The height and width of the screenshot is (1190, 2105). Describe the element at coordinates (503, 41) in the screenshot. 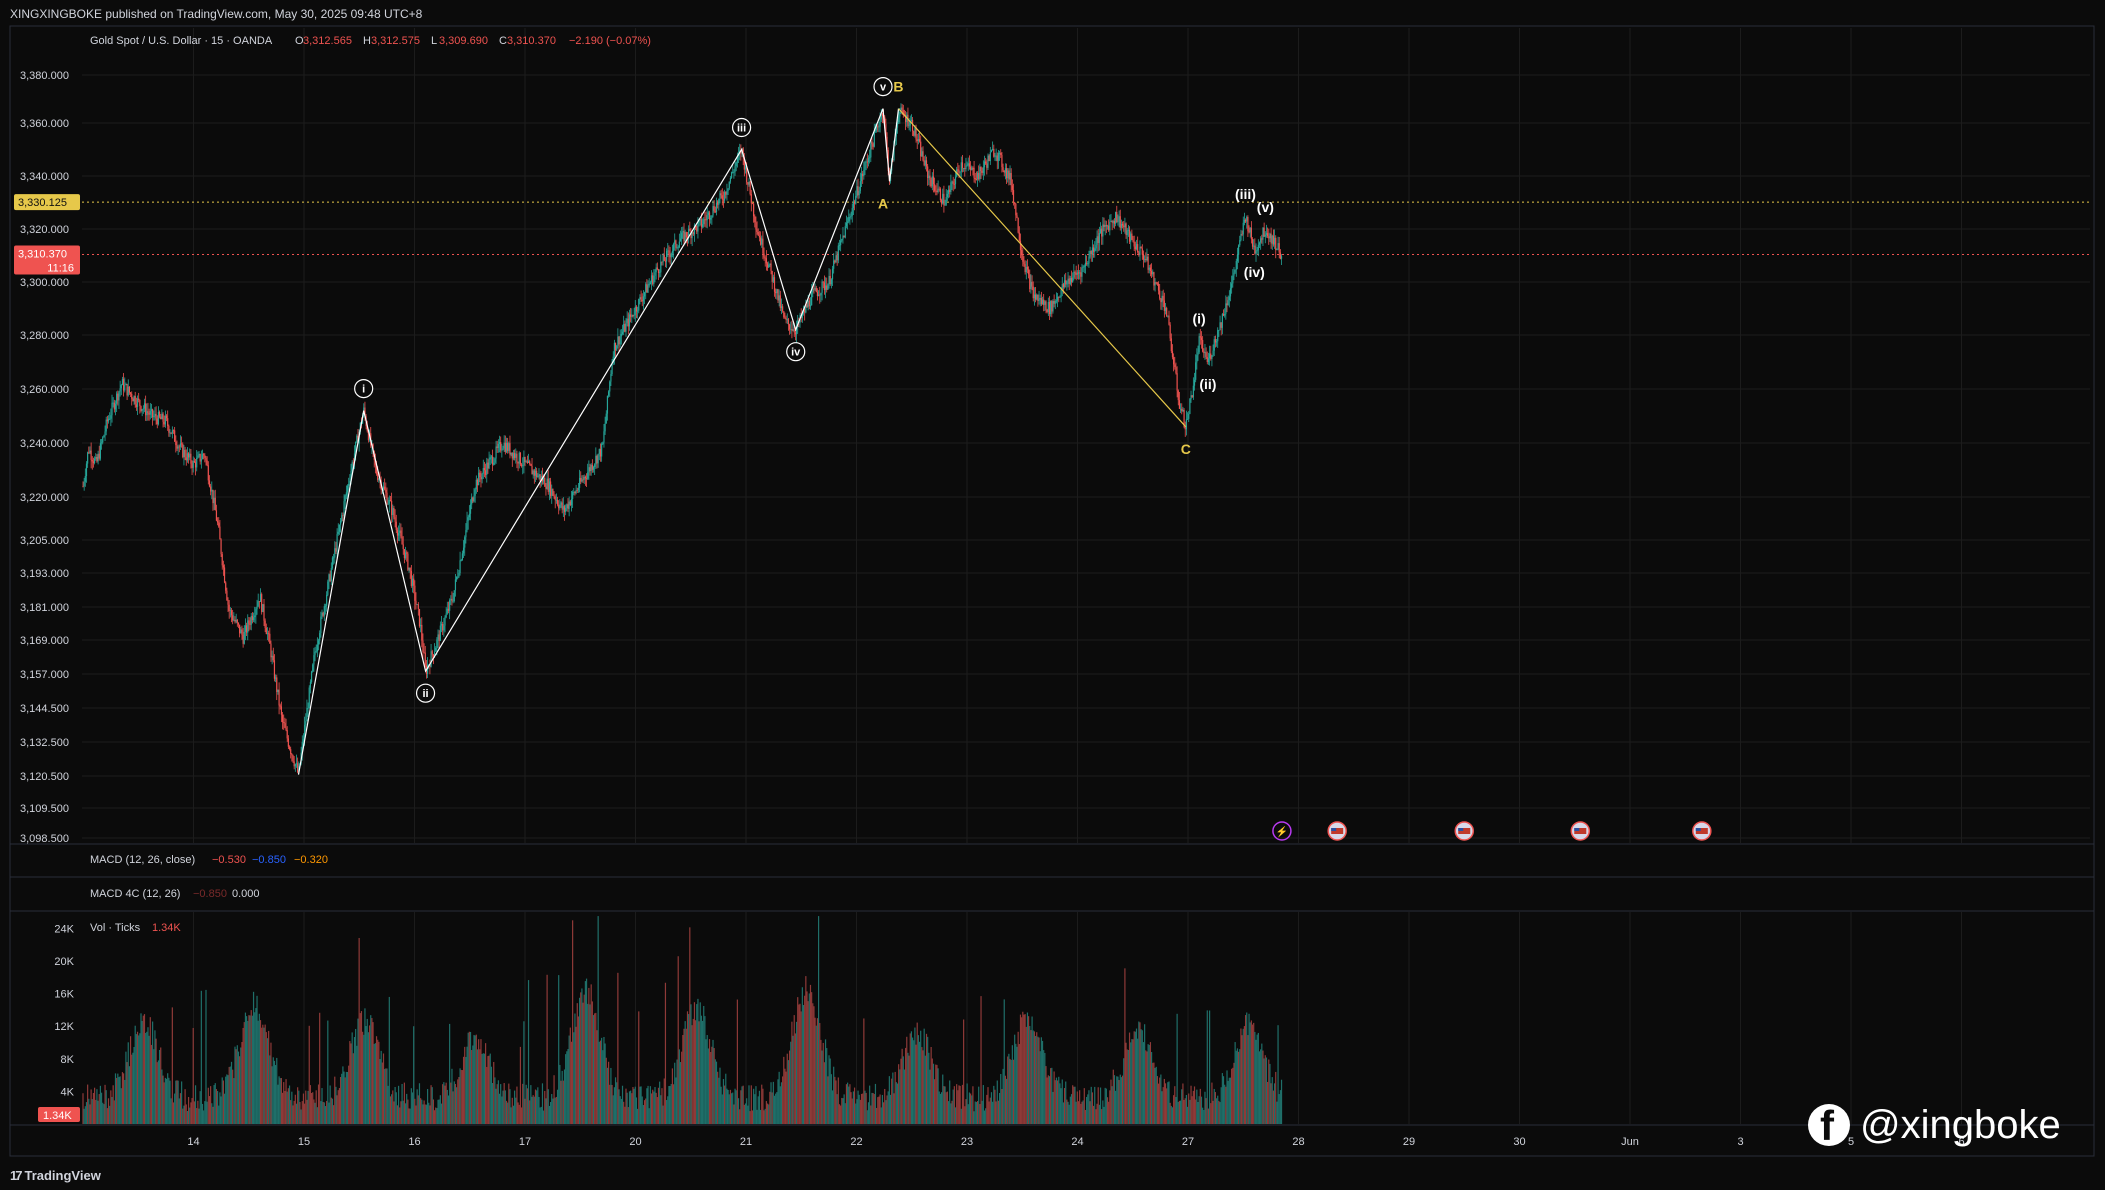

I see `legend-c-label: C` at that location.